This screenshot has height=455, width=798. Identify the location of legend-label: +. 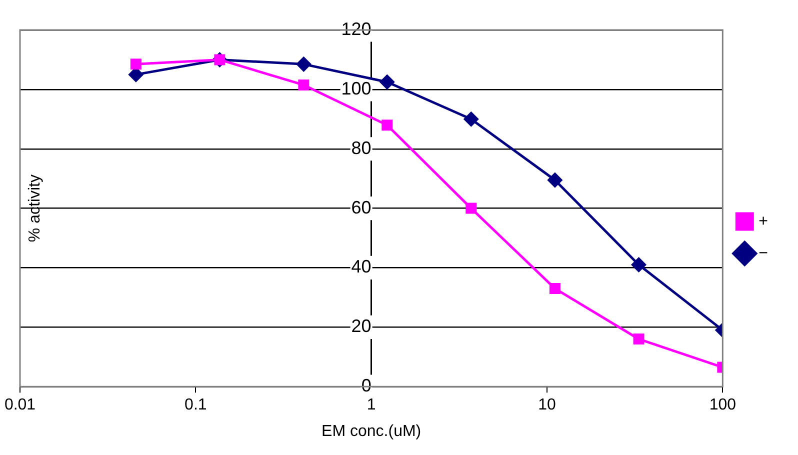
(763, 221).